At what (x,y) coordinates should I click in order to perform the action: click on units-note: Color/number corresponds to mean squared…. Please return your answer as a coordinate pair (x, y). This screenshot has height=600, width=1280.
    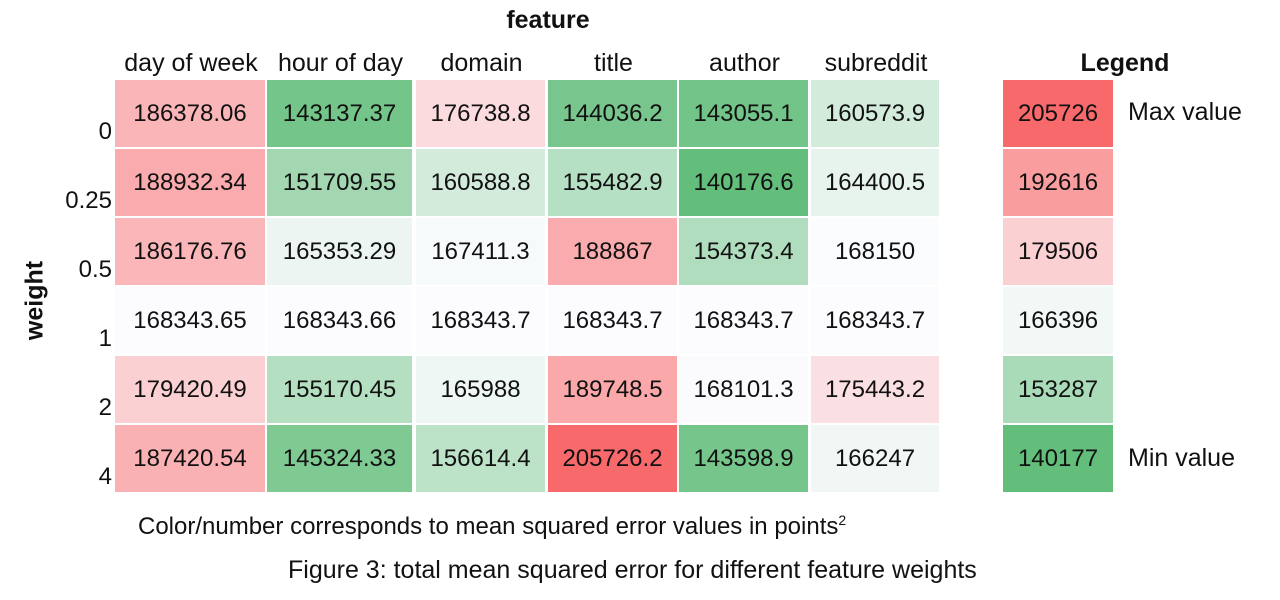
    Looking at the image, I should click on (492, 526).